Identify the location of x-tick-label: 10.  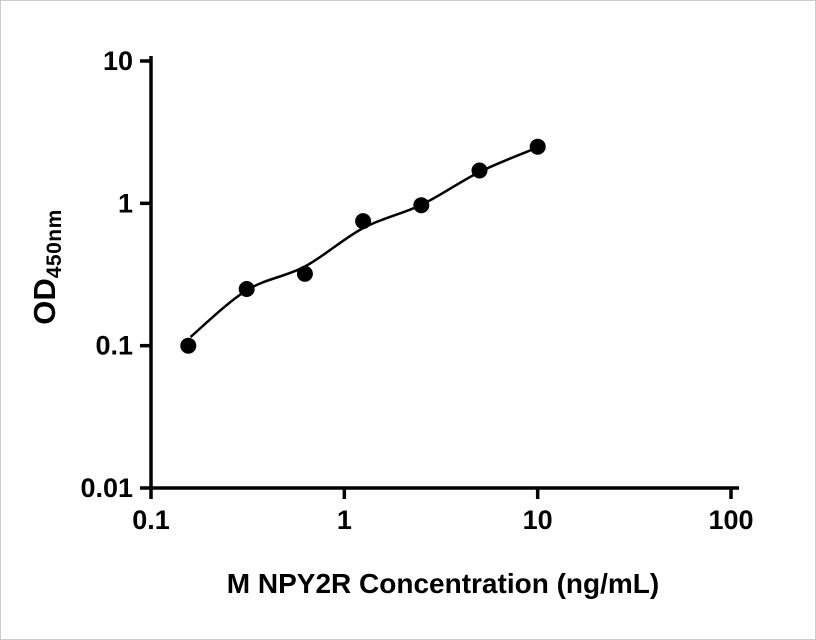
(538, 520).